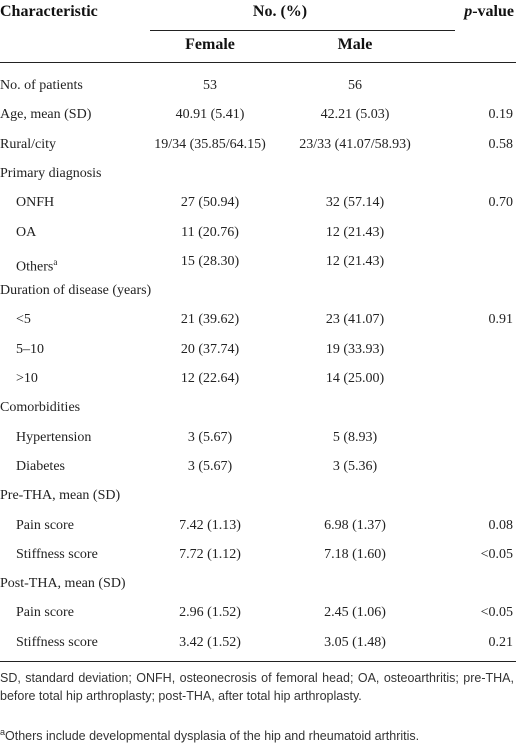 This screenshot has width=516, height=751. I want to click on row-label-text: No. of patients, so click(41, 85).